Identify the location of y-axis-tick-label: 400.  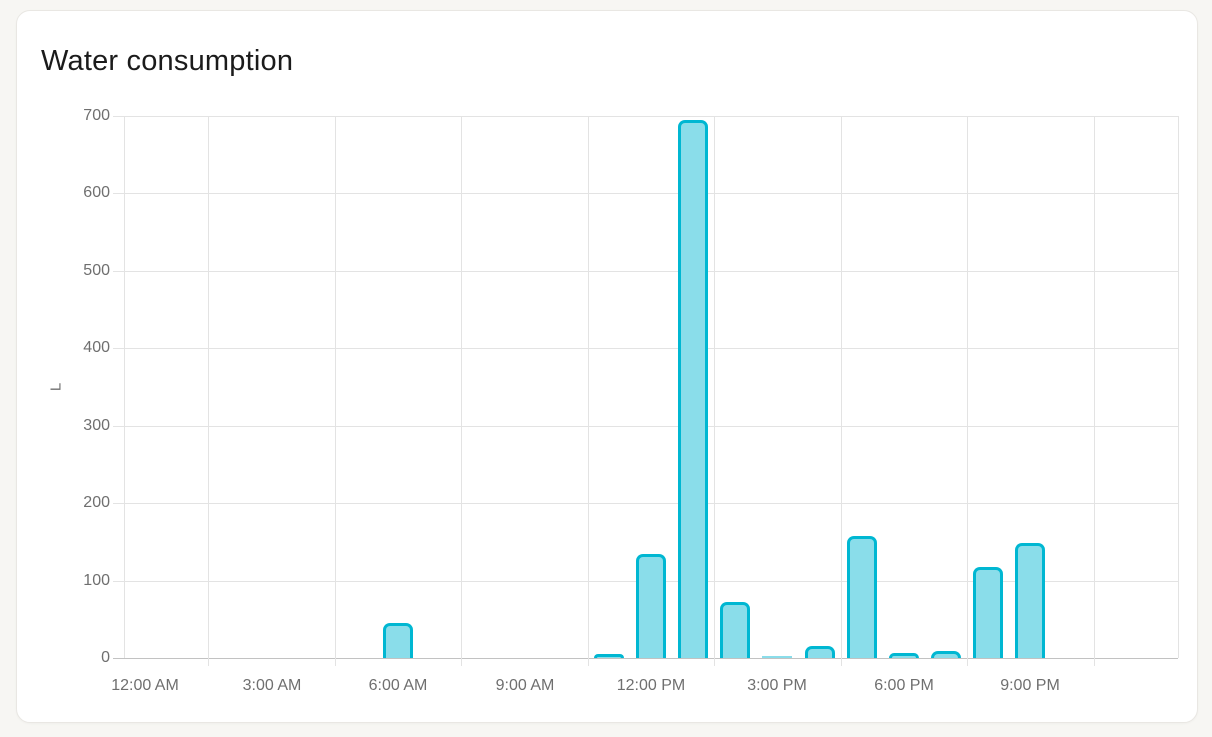
(96, 347).